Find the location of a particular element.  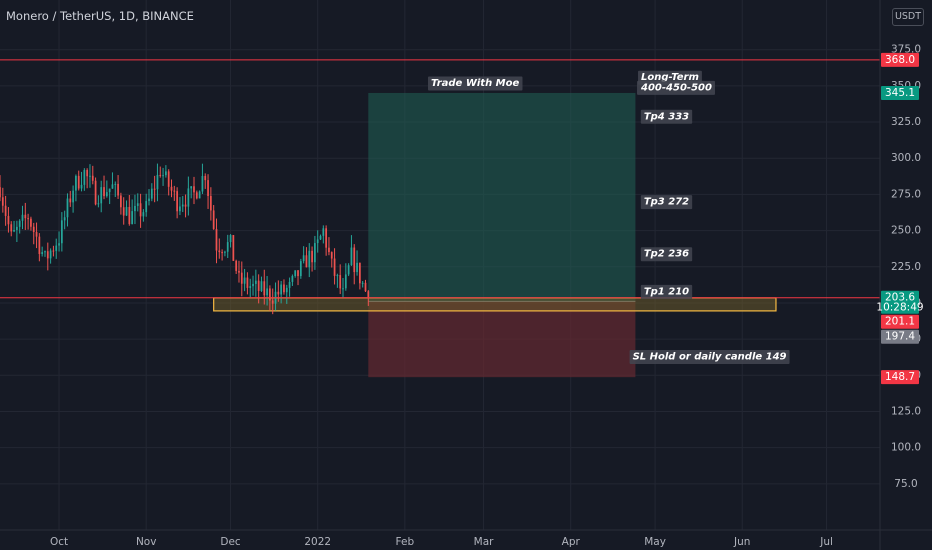

y-tick-label: 250.0 is located at coordinates (906, 231).